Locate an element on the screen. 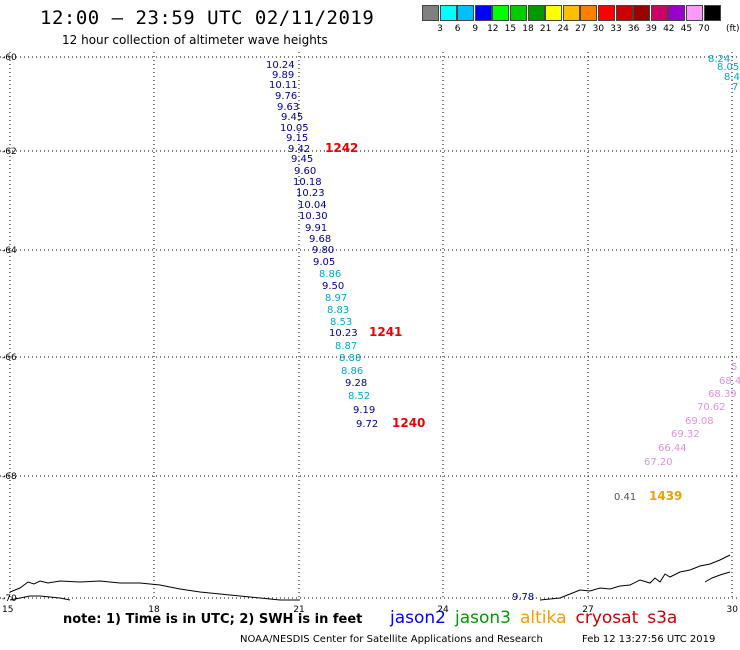 This screenshot has height=650, width=740. longitude-label: 30 is located at coordinates (733, 610).